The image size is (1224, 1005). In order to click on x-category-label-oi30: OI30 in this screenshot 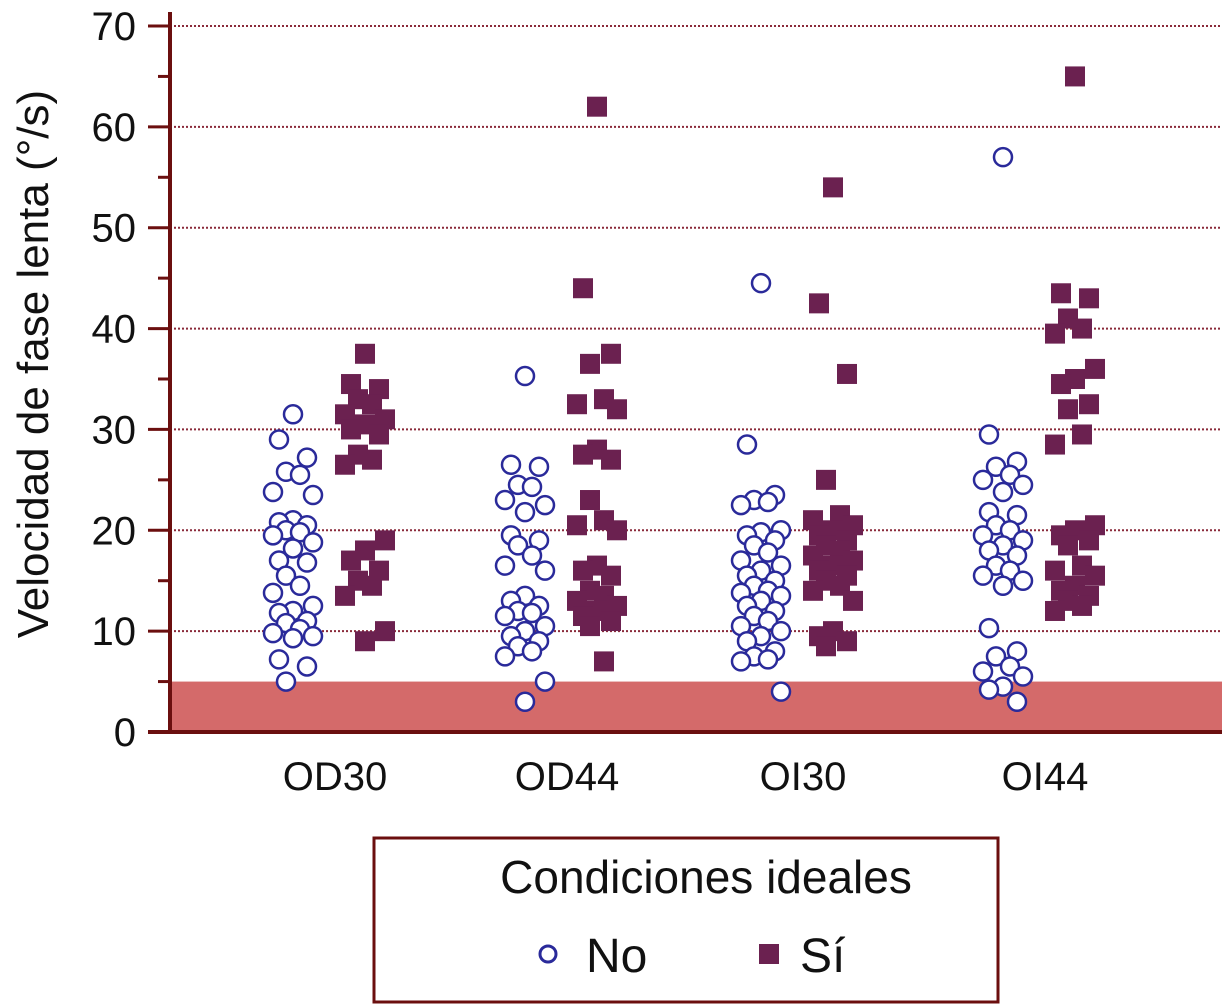, I will do `click(803, 777)`.